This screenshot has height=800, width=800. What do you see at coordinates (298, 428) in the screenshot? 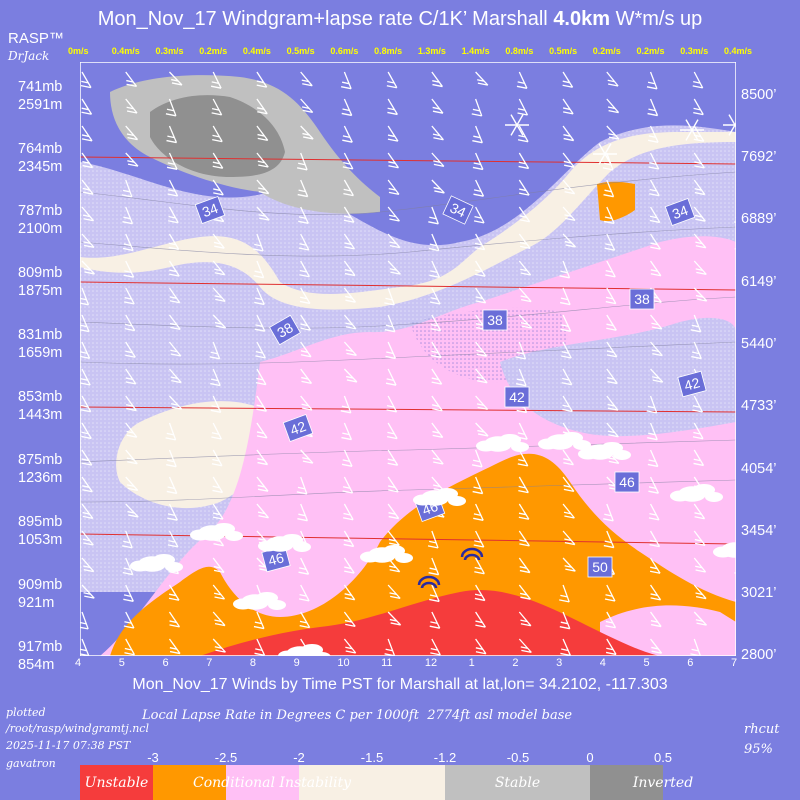
I see `contour-label: 42` at bounding box center [298, 428].